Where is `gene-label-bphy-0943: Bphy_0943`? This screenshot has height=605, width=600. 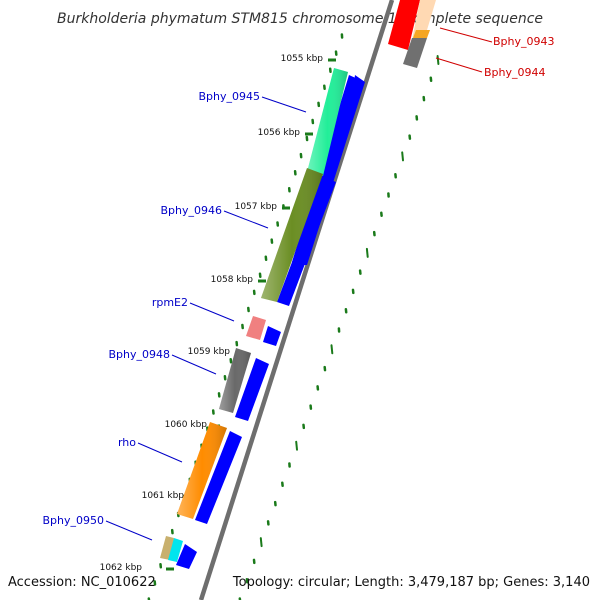
gene-label-bphy-0943: Bphy_0943 is located at coordinates (524, 41).